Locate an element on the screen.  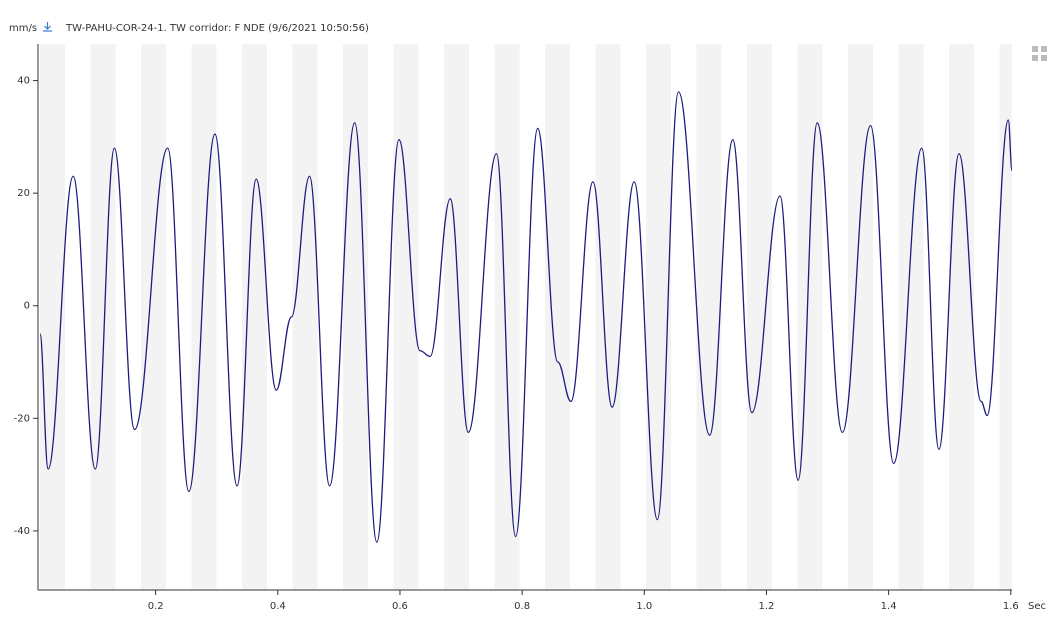
x-tick-label: 0.4 is located at coordinates (278, 606).